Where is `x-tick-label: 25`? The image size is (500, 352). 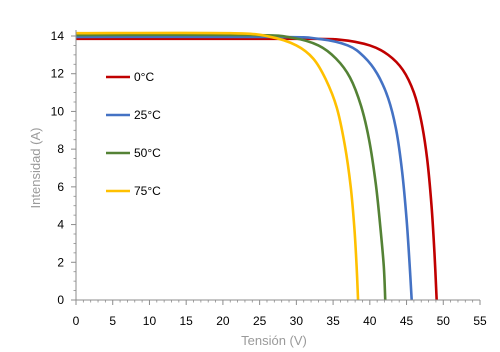
x-tick-label: 25 is located at coordinates (260, 321).